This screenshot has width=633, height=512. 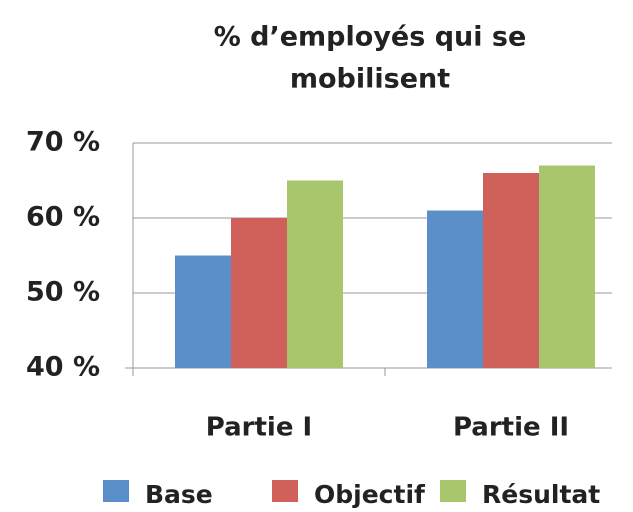 What do you see at coordinates (259, 428) in the screenshot?
I see `x-tick-label: Partie I` at bounding box center [259, 428].